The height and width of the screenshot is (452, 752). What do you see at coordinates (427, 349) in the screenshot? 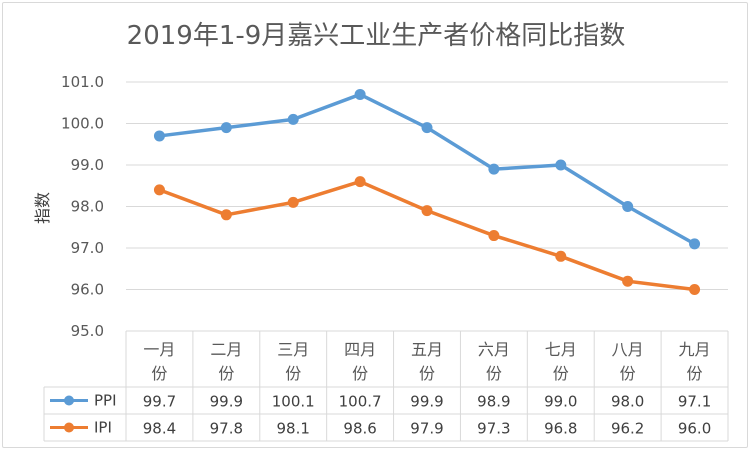
I see `x-category-label: 五月` at bounding box center [427, 349].